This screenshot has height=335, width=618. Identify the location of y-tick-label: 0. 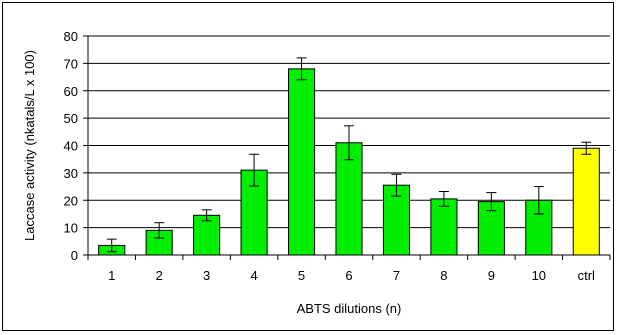
(74, 255).